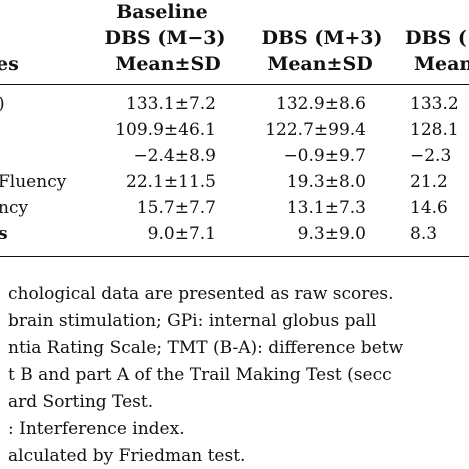 The image size is (469, 469). Describe the element at coordinates (429, 208) in the screenshot. I see `next-column-value: 14.6` at that location.